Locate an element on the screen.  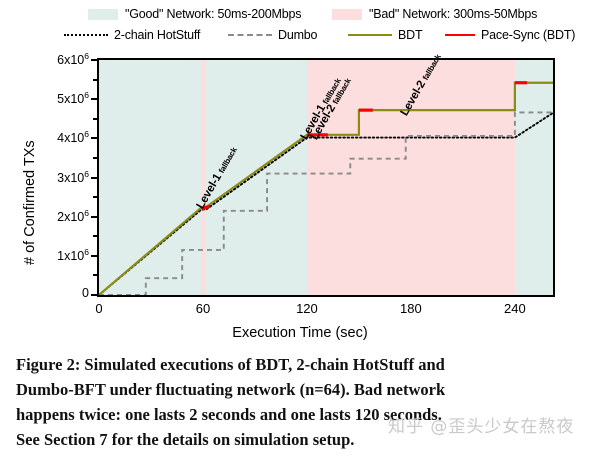
y-axis-title: # of Confirmed TXs is located at coordinates (30, 202).